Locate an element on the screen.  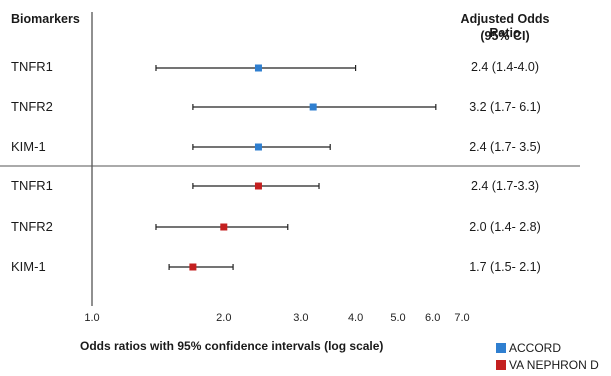
x-tick-label: 3.0 is located at coordinates (300, 318).